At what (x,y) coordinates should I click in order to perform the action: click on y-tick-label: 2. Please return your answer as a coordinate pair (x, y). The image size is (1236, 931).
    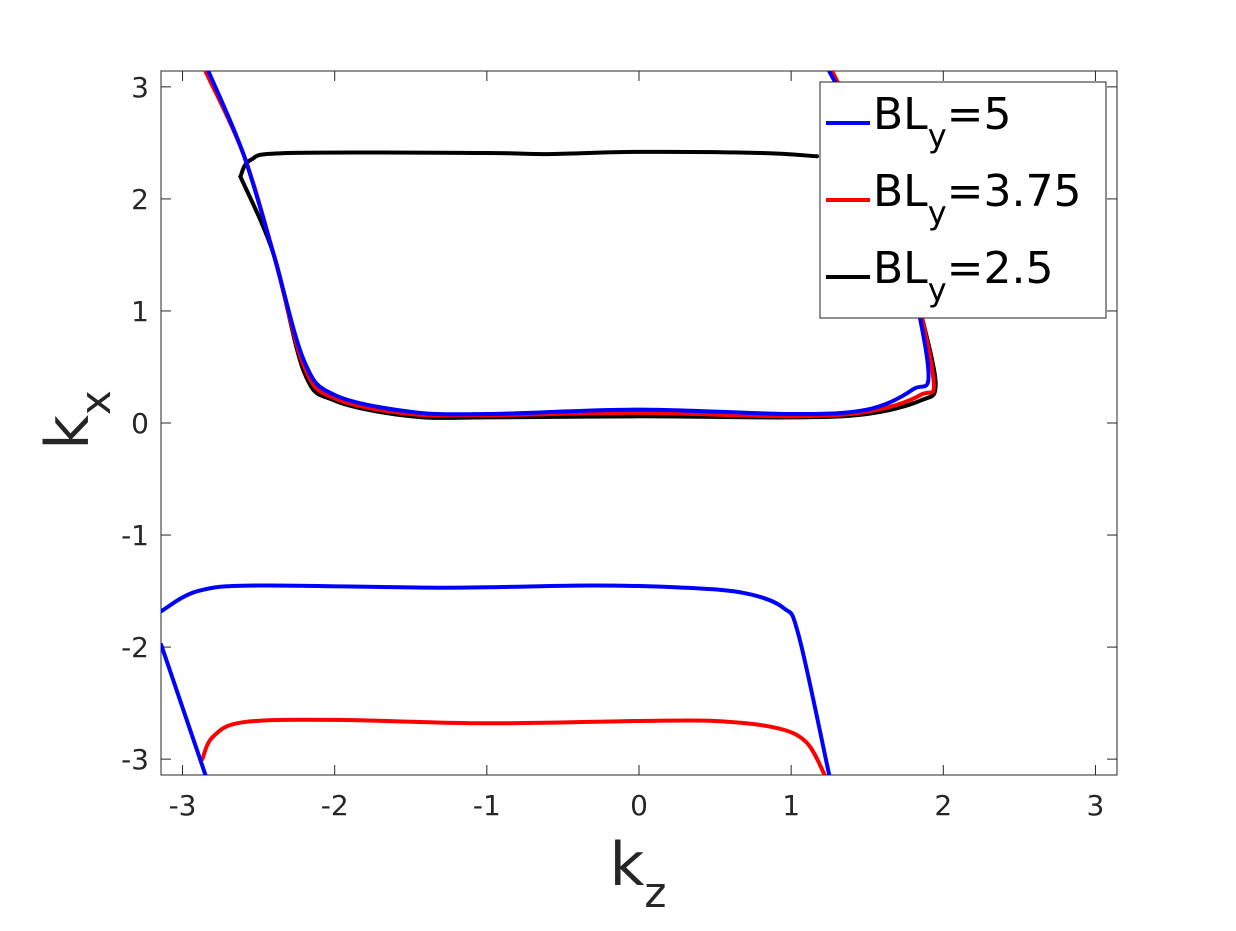
    Looking at the image, I should click on (140, 199).